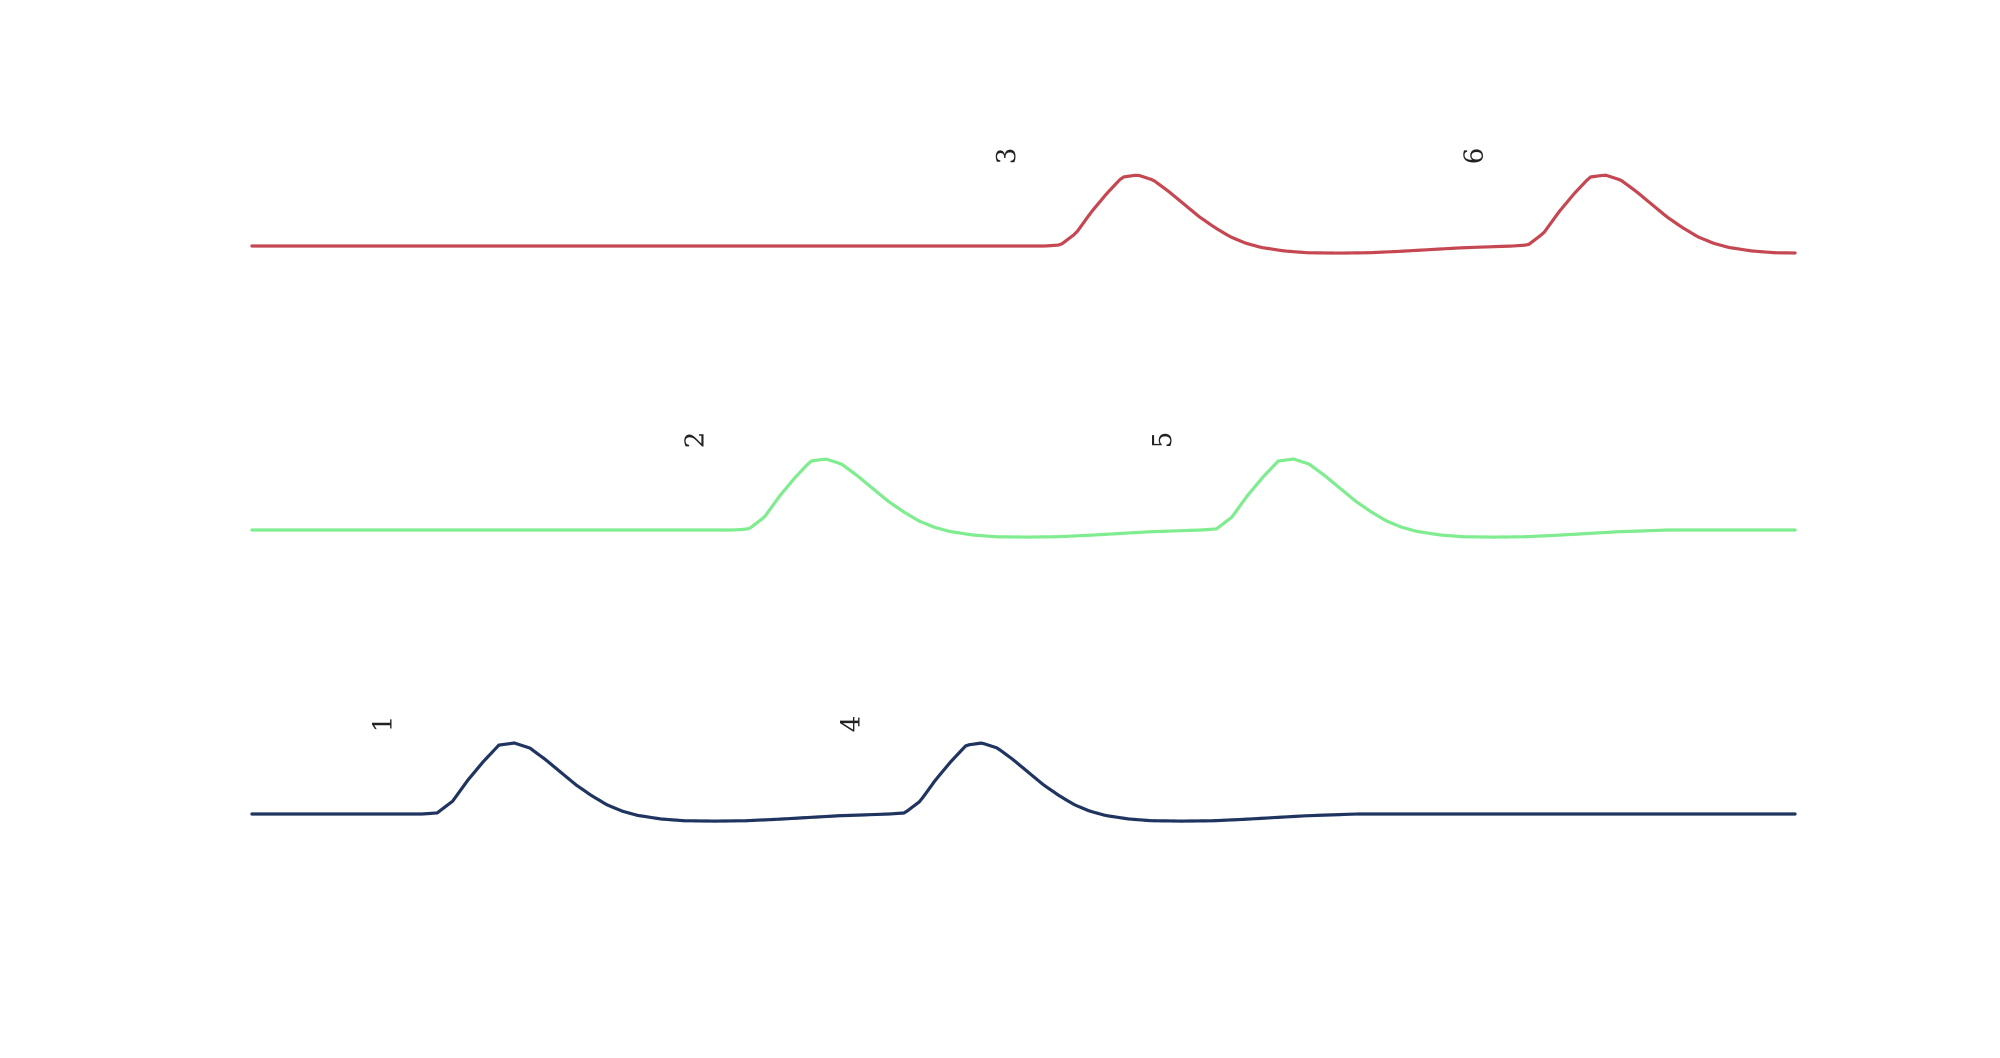  Describe the element at coordinates (384, 724) in the screenshot. I see `peak-label-1: 1` at that location.